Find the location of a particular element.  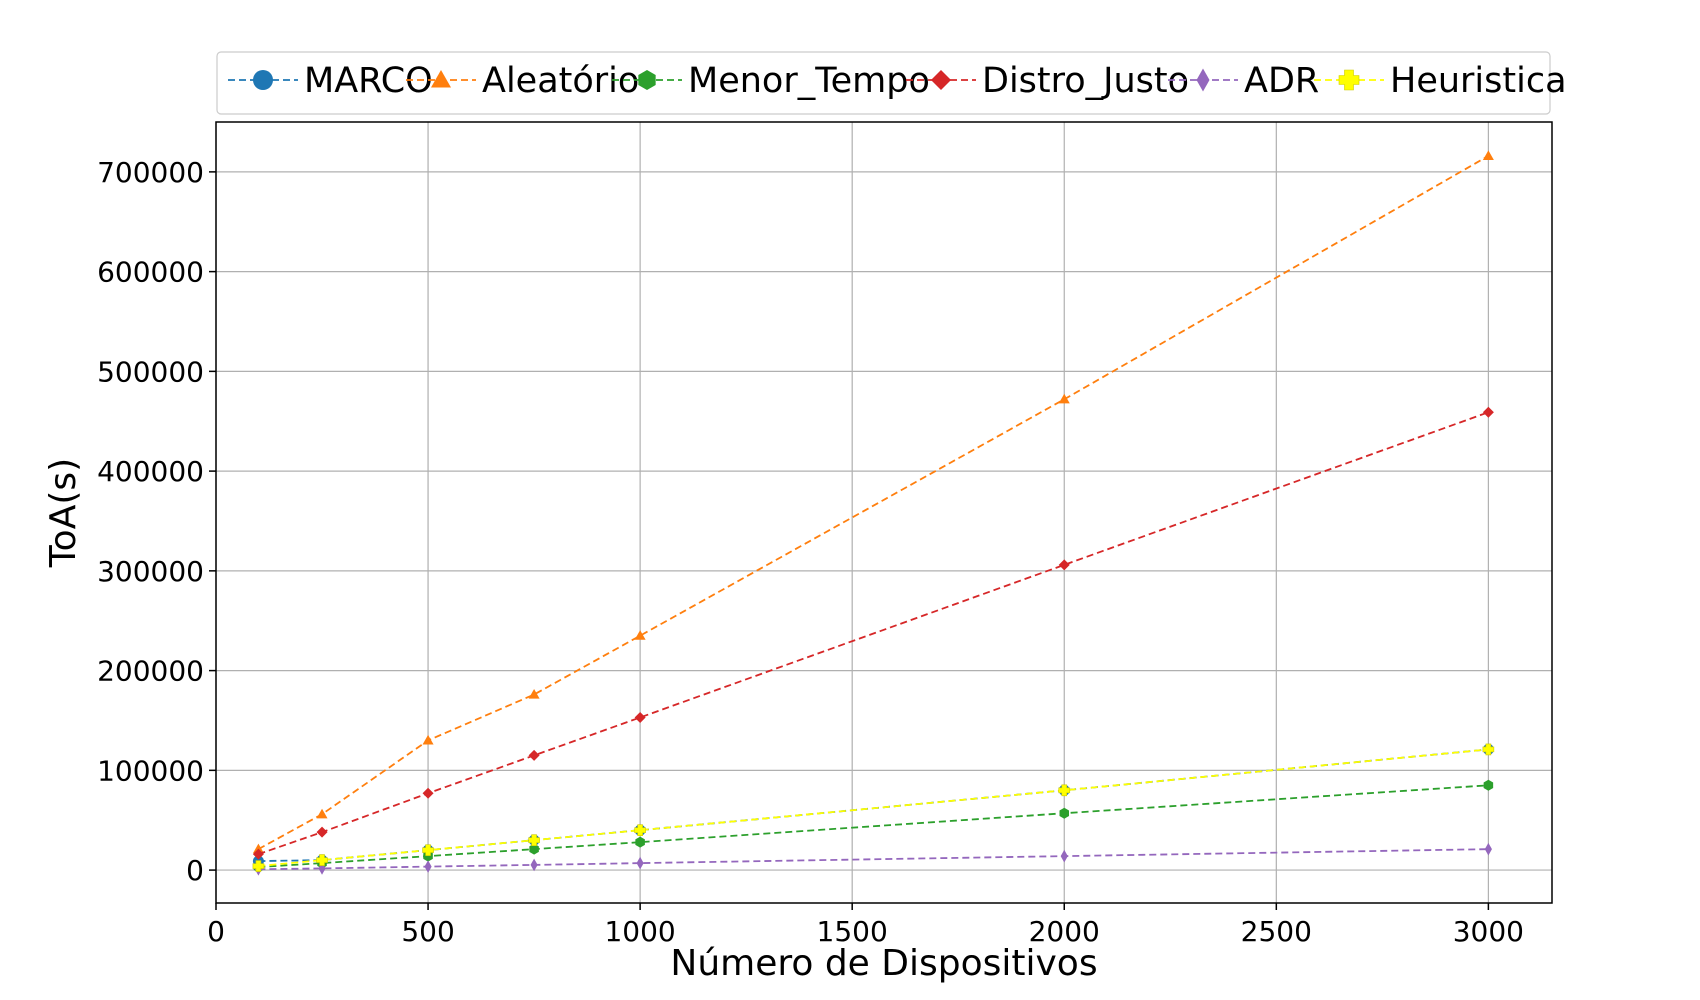

legend-label-menor-tempo: Menor_Tempo is located at coordinates (809, 81).